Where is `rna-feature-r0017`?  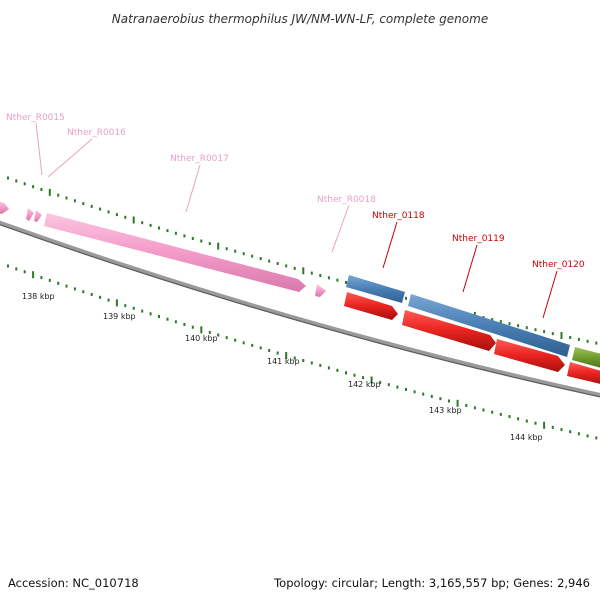 rna-feature-r0017 is located at coordinates (175, 252).